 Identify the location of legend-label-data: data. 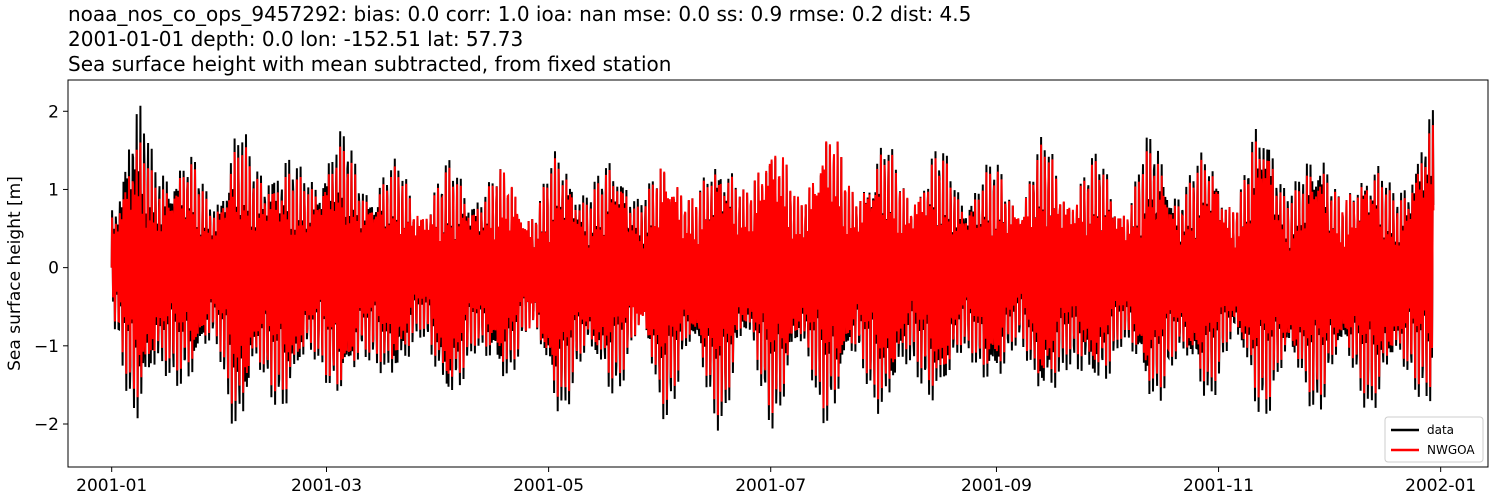
(1440, 430).